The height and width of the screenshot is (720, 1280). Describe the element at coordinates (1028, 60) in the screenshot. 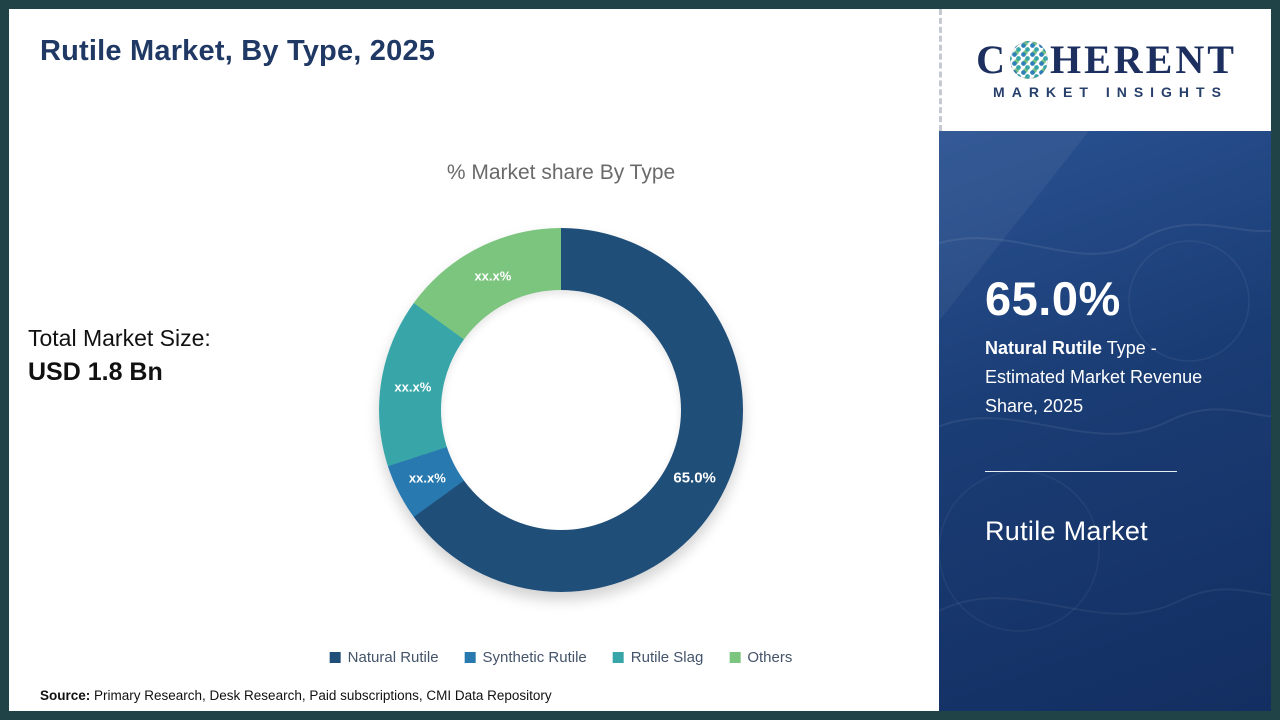

I see `logo-mosaic-globe-icon` at that location.